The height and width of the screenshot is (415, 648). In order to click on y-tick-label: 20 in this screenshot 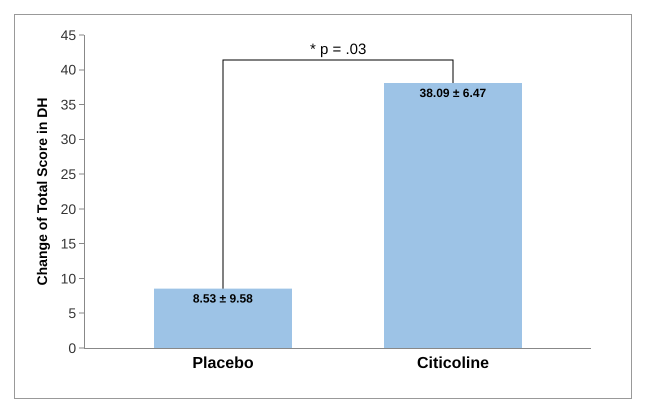, I will do `click(68, 208)`.